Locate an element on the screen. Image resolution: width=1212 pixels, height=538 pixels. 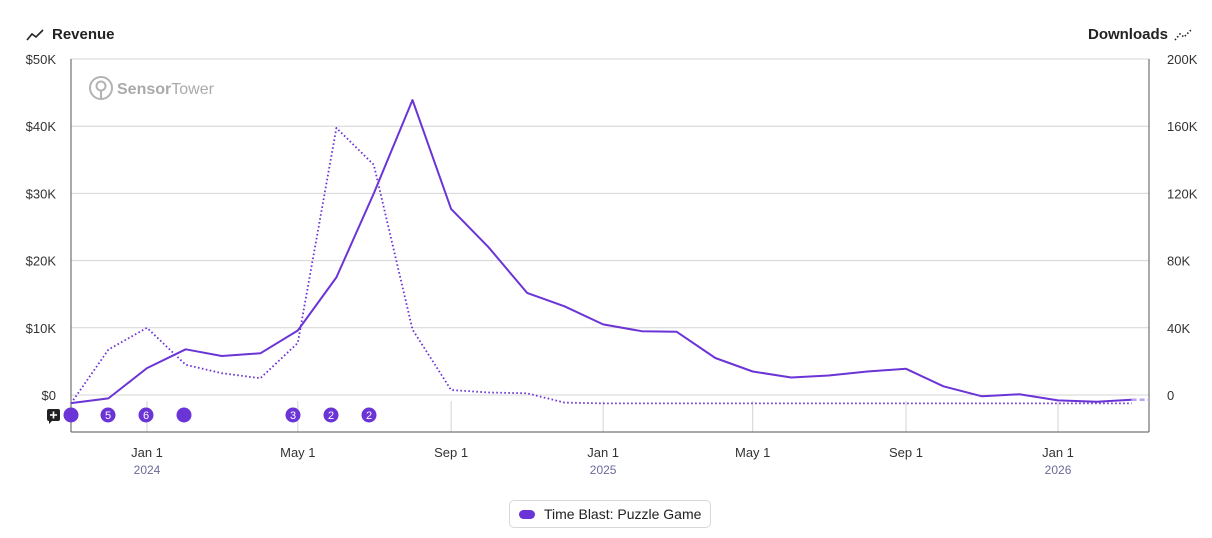
event-marker-count: 3 is located at coordinates (293, 416).